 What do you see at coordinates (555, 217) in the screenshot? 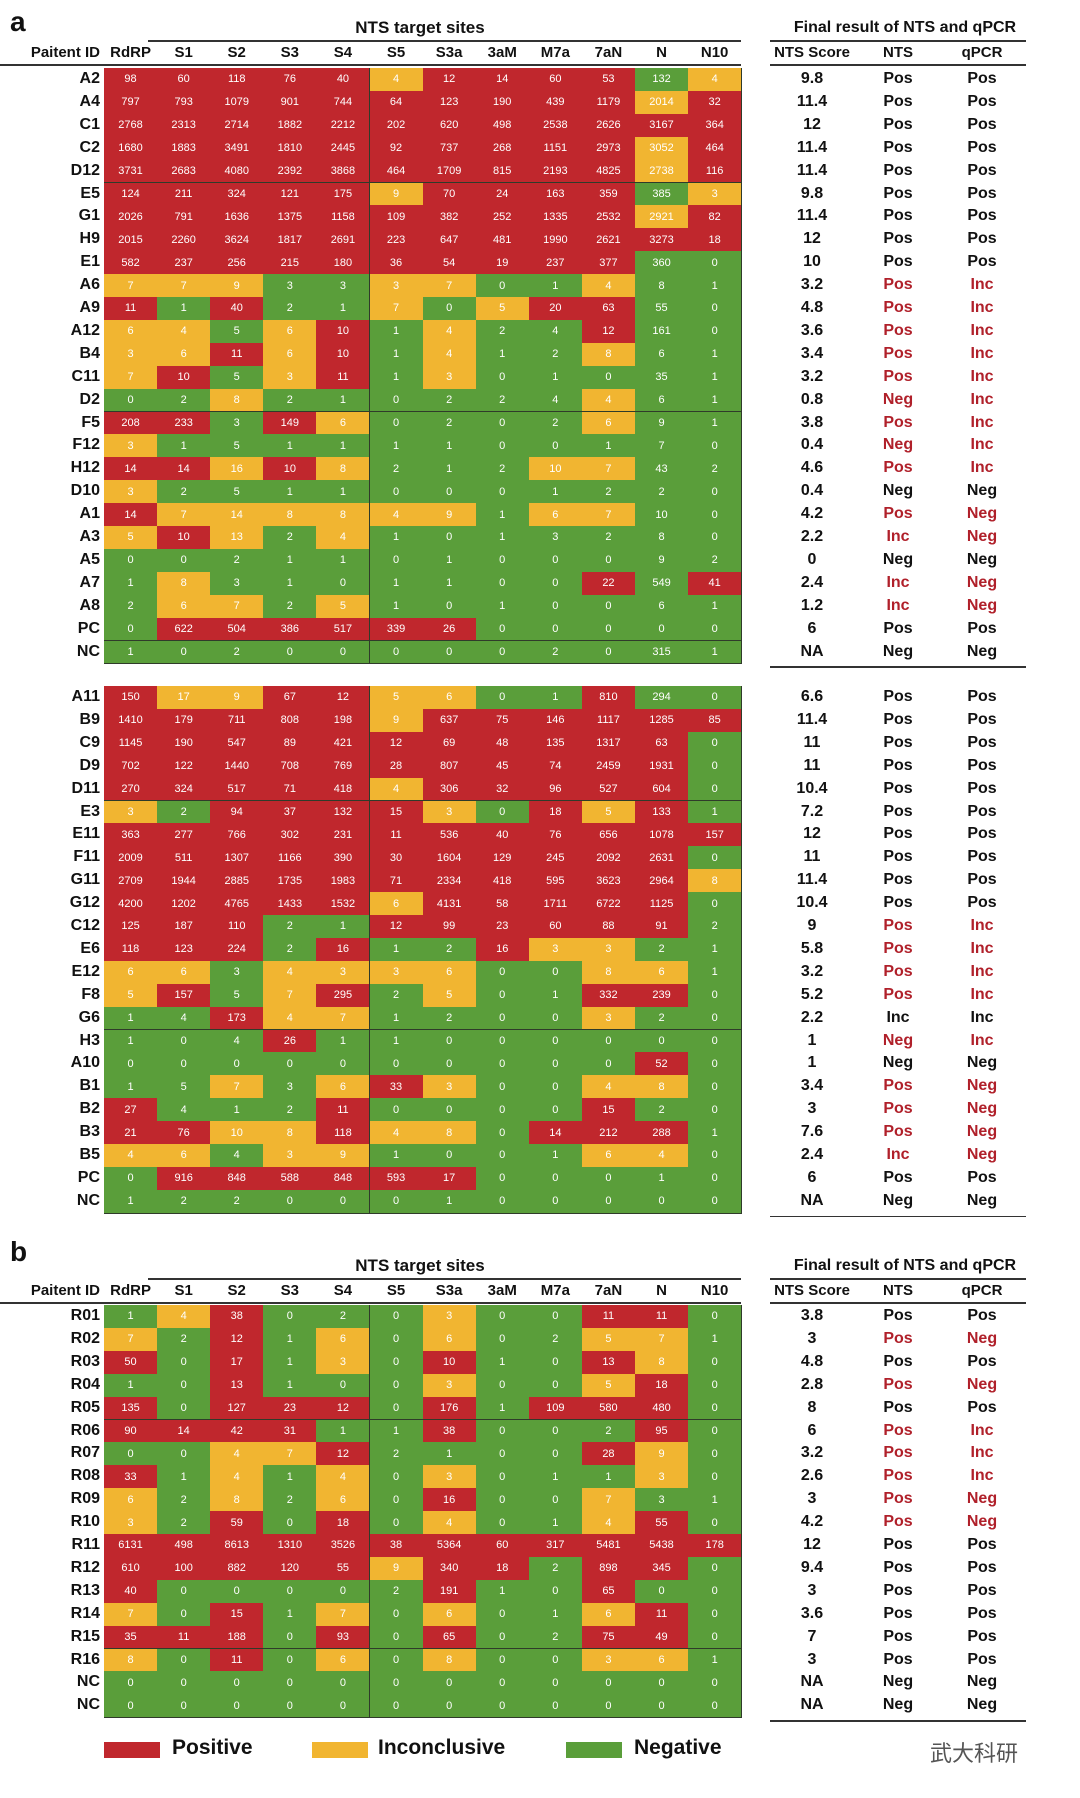
I see `heatmap-cell: 1335` at bounding box center [555, 217].